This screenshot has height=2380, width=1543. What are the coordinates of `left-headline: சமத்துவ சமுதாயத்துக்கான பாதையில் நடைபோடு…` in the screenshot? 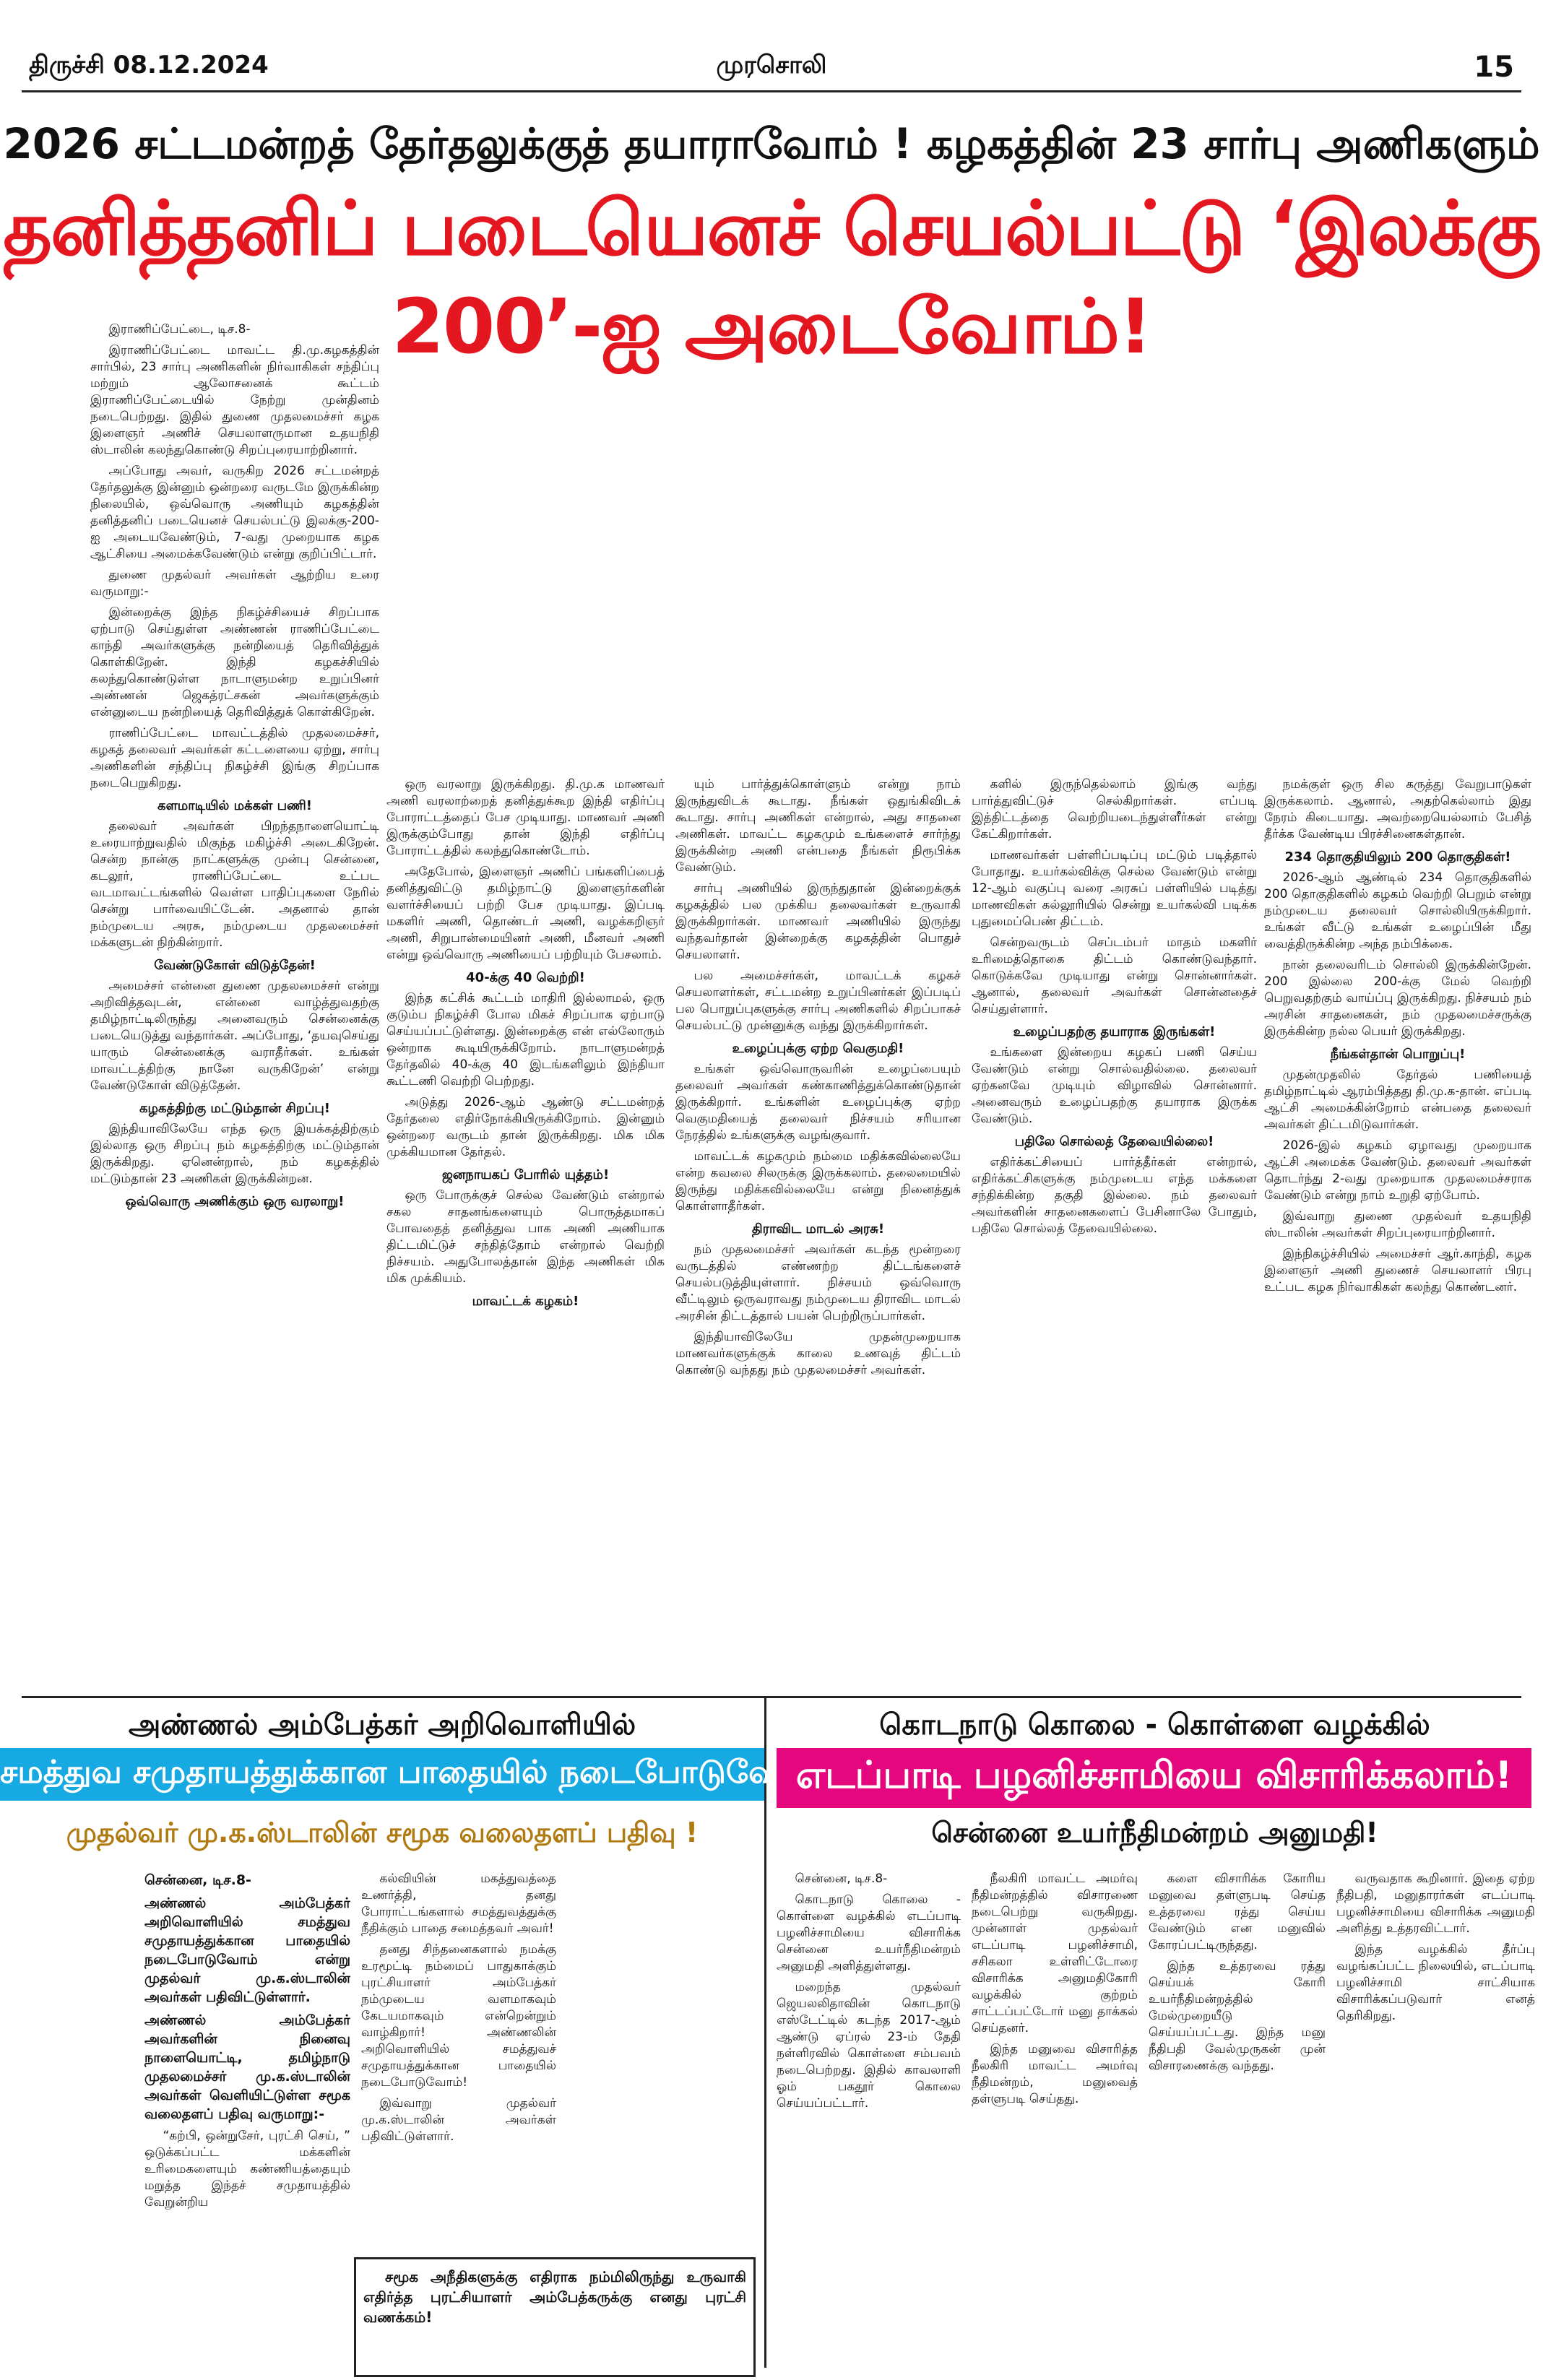 It's located at (424, 1774).